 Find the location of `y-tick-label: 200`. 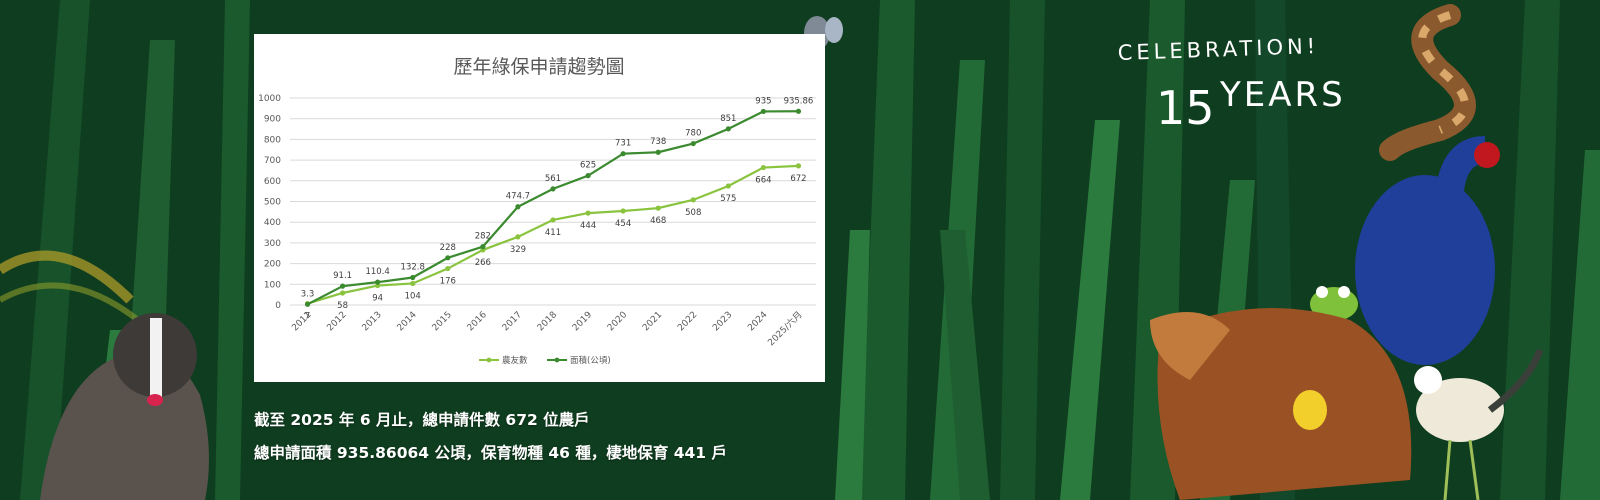

y-tick-label: 200 is located at coordinates (272, 265).